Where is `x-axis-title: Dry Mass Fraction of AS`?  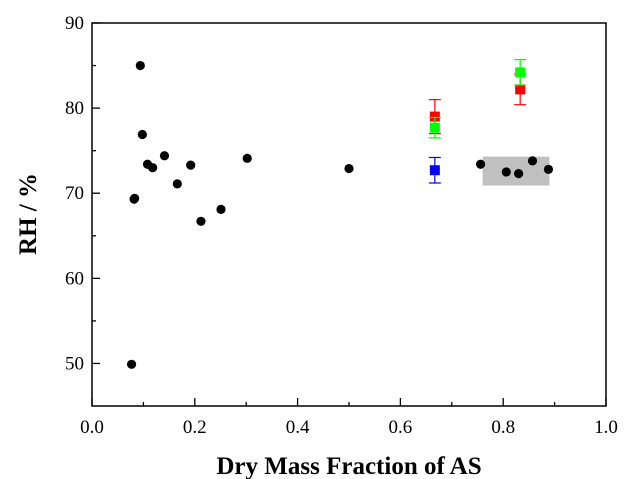
x-axis-title: Dry Mass Fraction of AS is located at coordinates (348, 466).